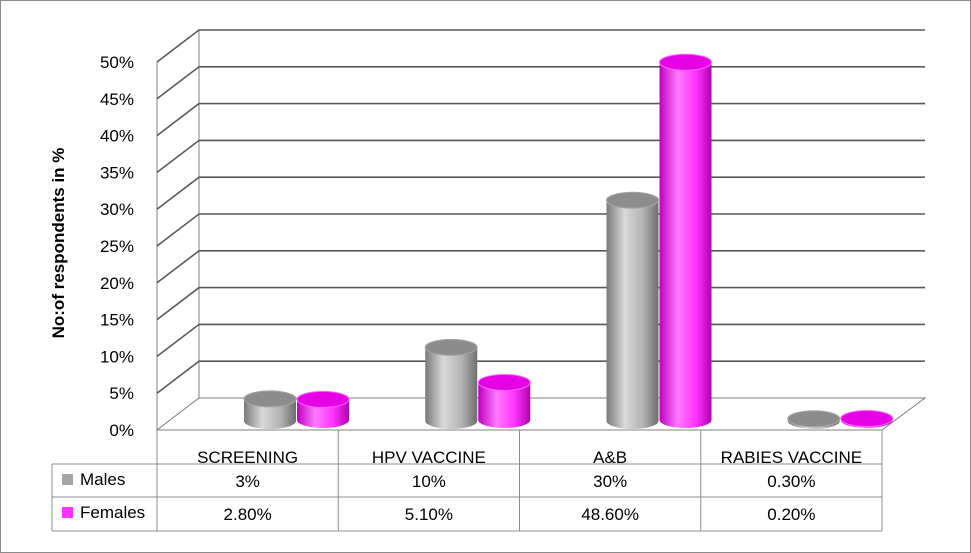  I want to click on x-category-label: HPV VACCINE, so click(429, 457).